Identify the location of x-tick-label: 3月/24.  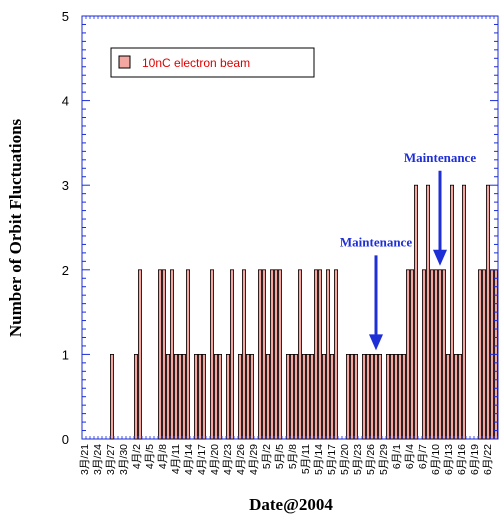
(98, 459).